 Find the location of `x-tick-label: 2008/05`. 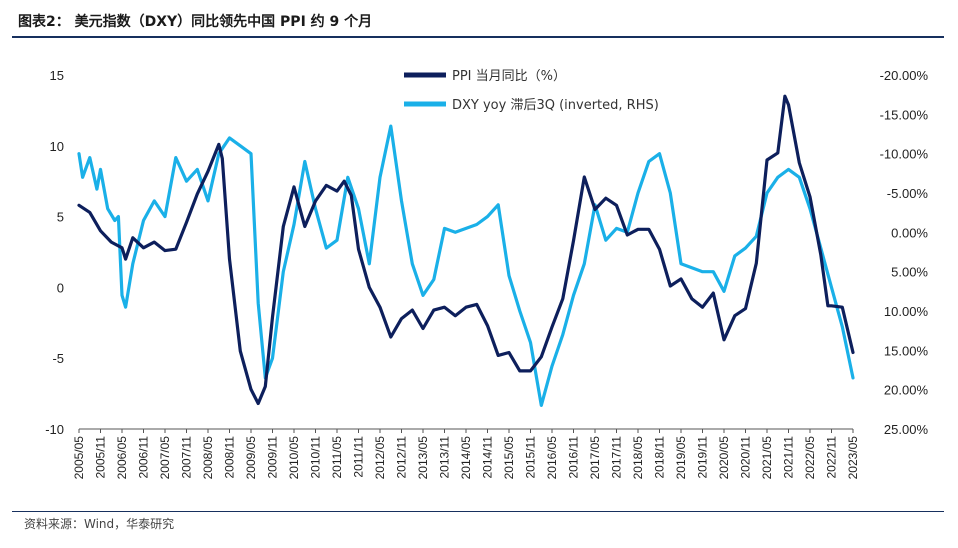

x-tick-label: 2008/05 is located at coordinates (208, 458).